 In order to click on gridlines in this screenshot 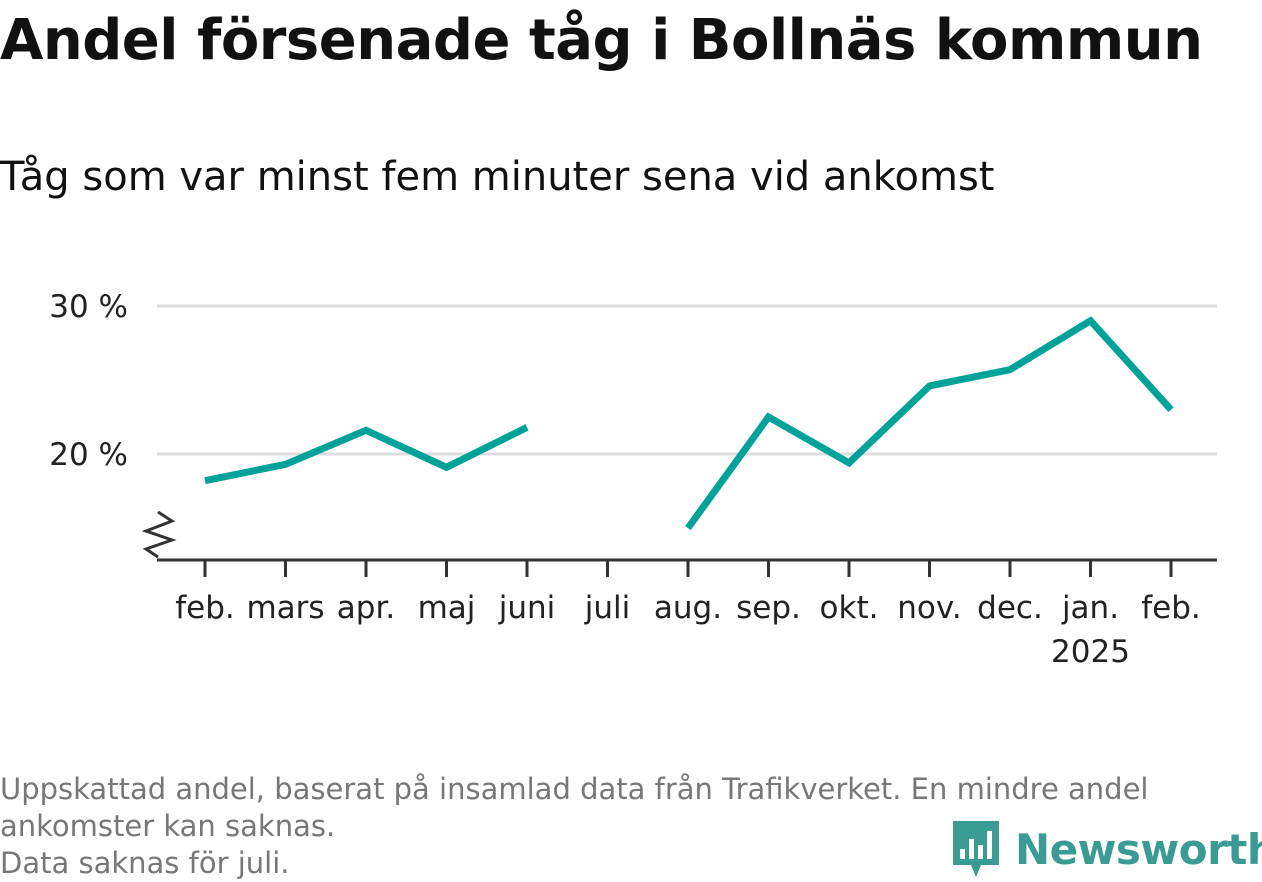, I will do `click(687, 380)`.